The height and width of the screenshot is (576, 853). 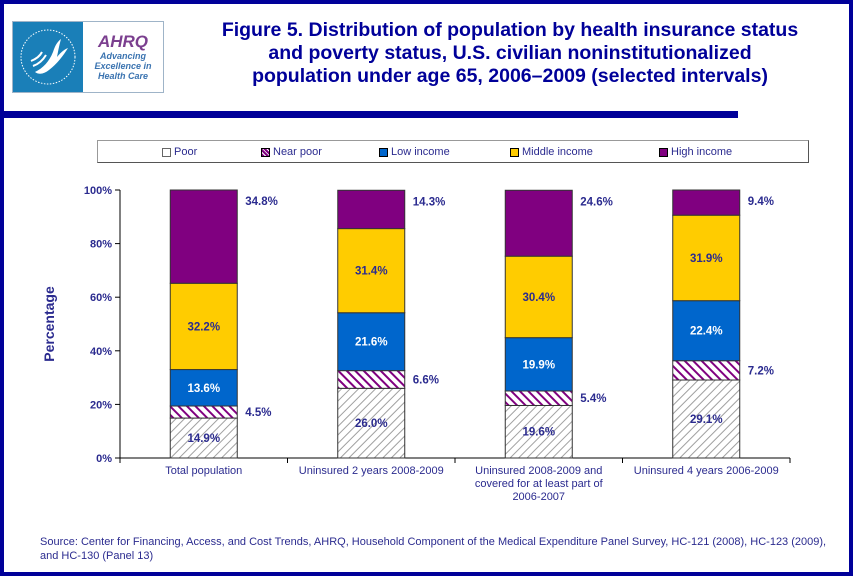 What do you see at coordinates (514, 152) in the screenshot?
I see `legend-swatch-middle-income` at bounding box center [514, 152].